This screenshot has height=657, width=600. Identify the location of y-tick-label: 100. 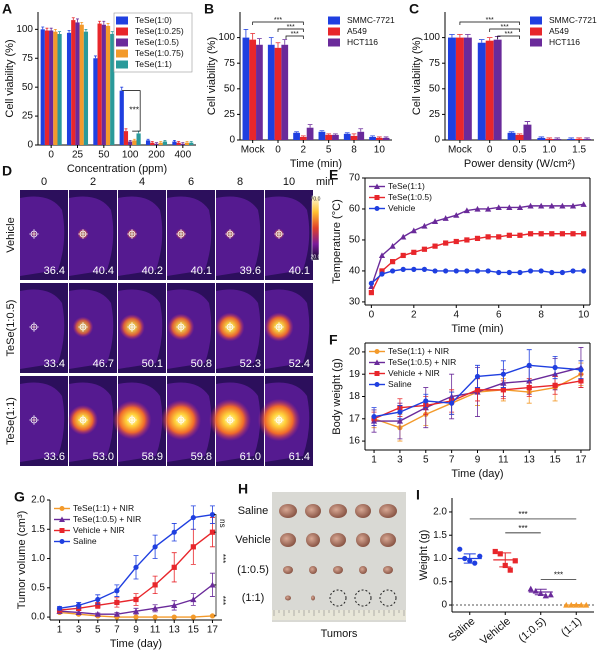
(431, 37).